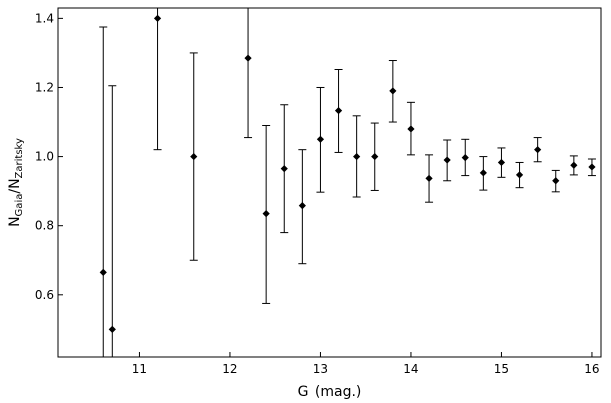 This screenshot has height=403, width=611. What do you see at coordinates (338, 392) in the screenshot?
I see `x-axis-title-unit: (mag.)` at bounding box center [338, 392].